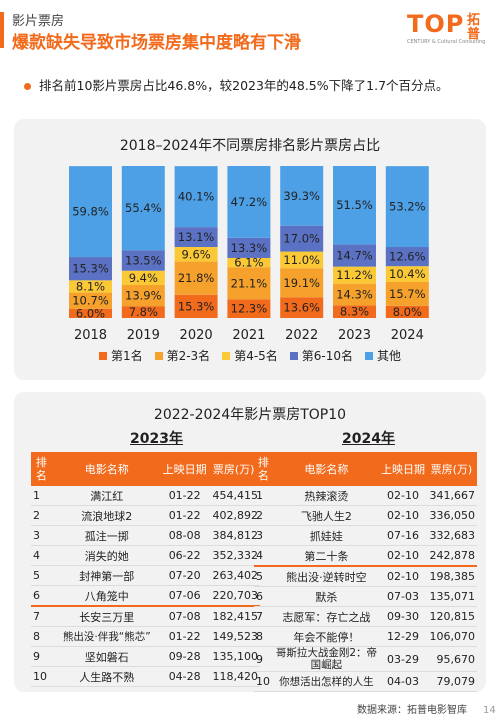  I want to click on data-label-2020-5: 40.1%, so click(196, 197).